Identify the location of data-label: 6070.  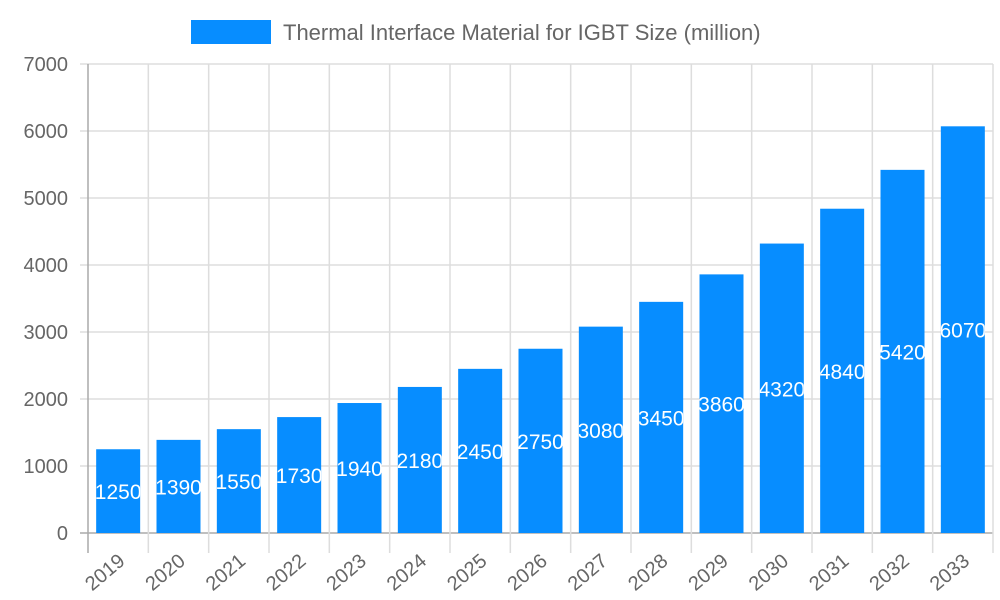
(962, 331).